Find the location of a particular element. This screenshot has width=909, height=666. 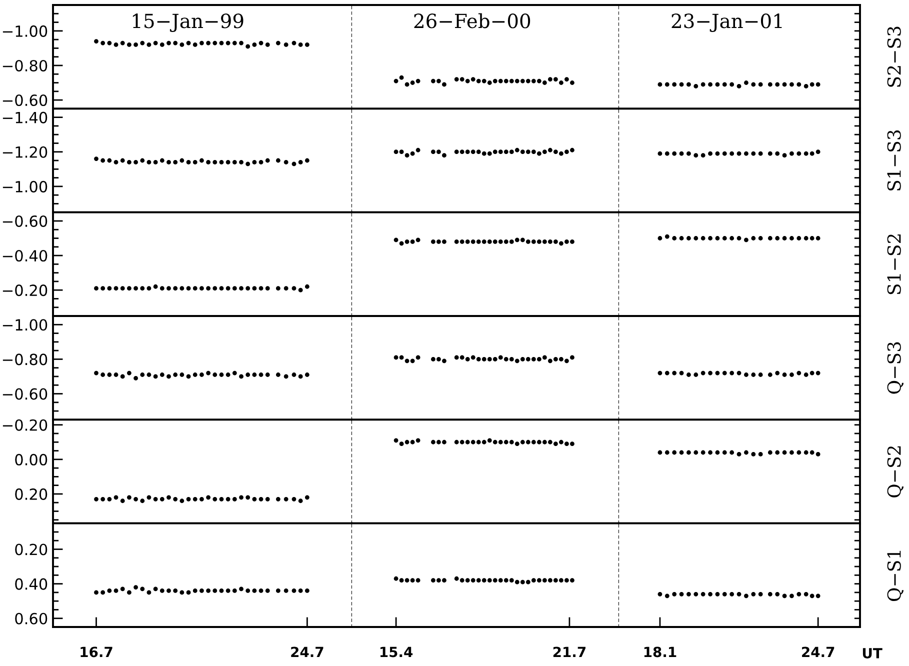

x-tick-label: 21.7 is located at coordinates (569, 651).